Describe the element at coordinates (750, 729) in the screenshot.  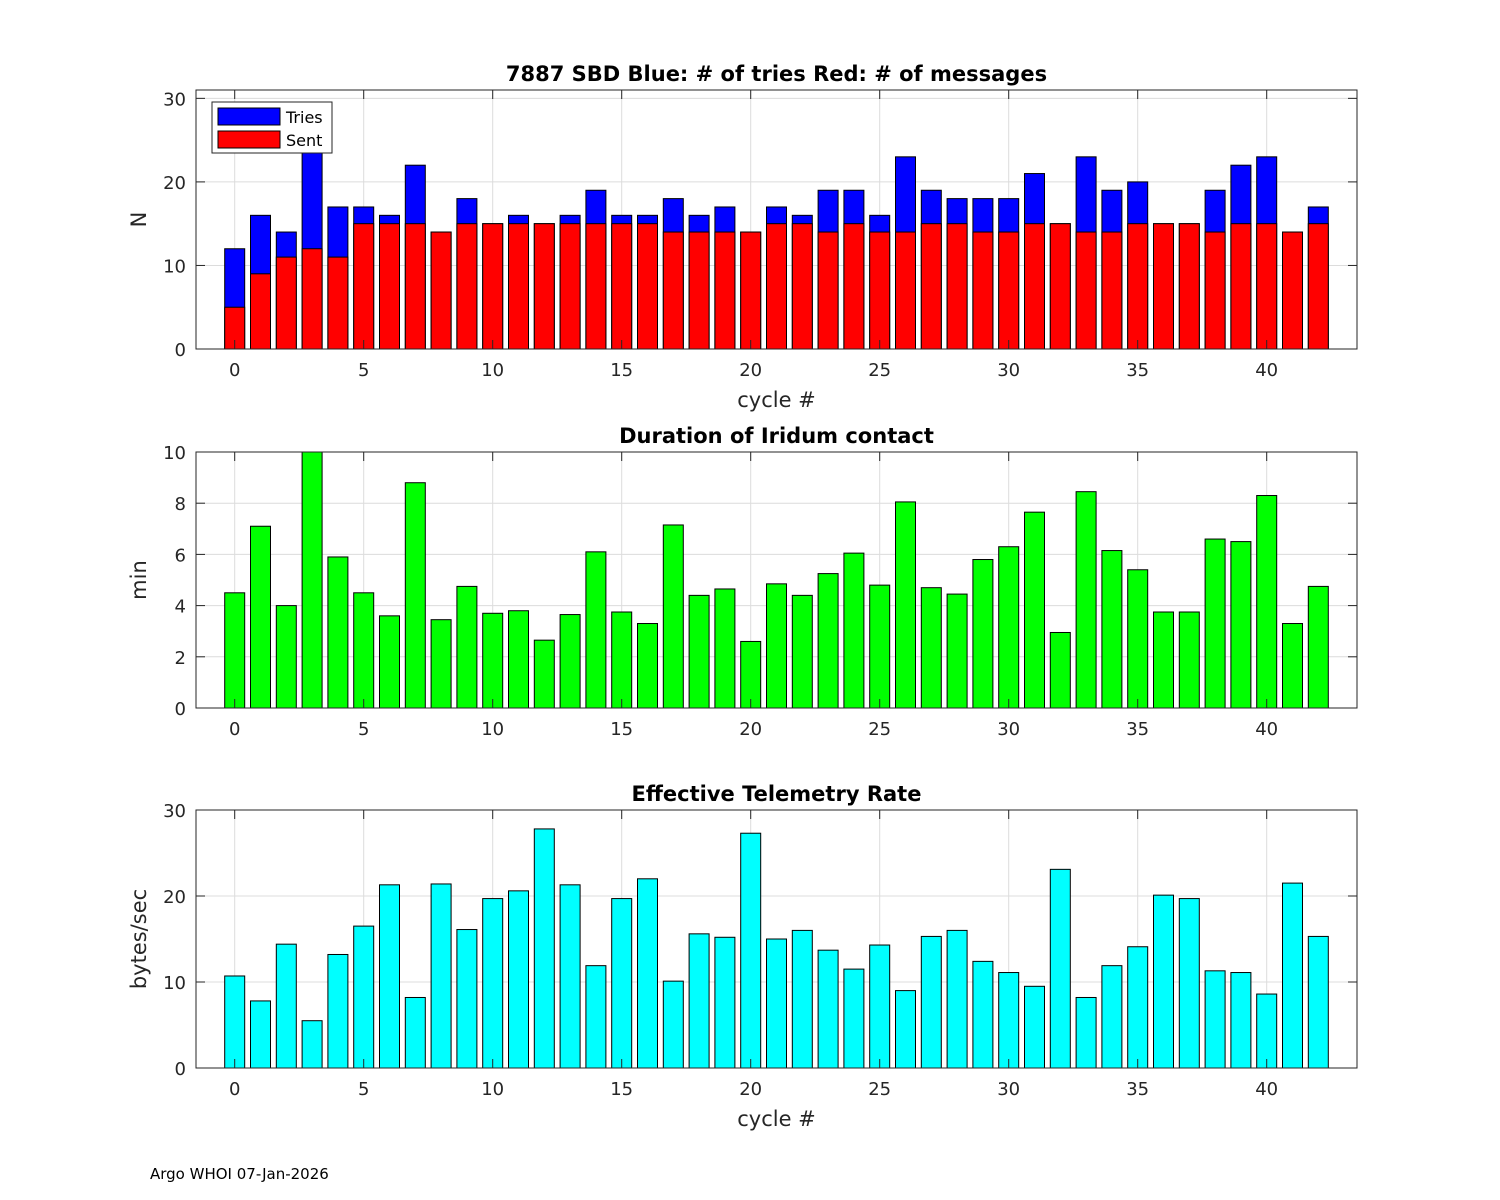
I see `x-tick-label: 20` at that location.